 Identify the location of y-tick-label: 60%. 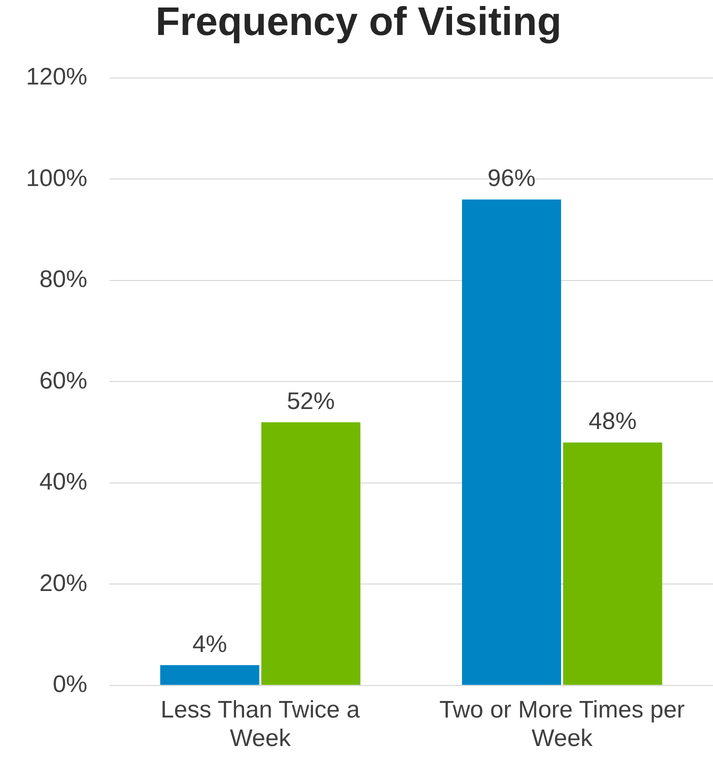
(63, 380).